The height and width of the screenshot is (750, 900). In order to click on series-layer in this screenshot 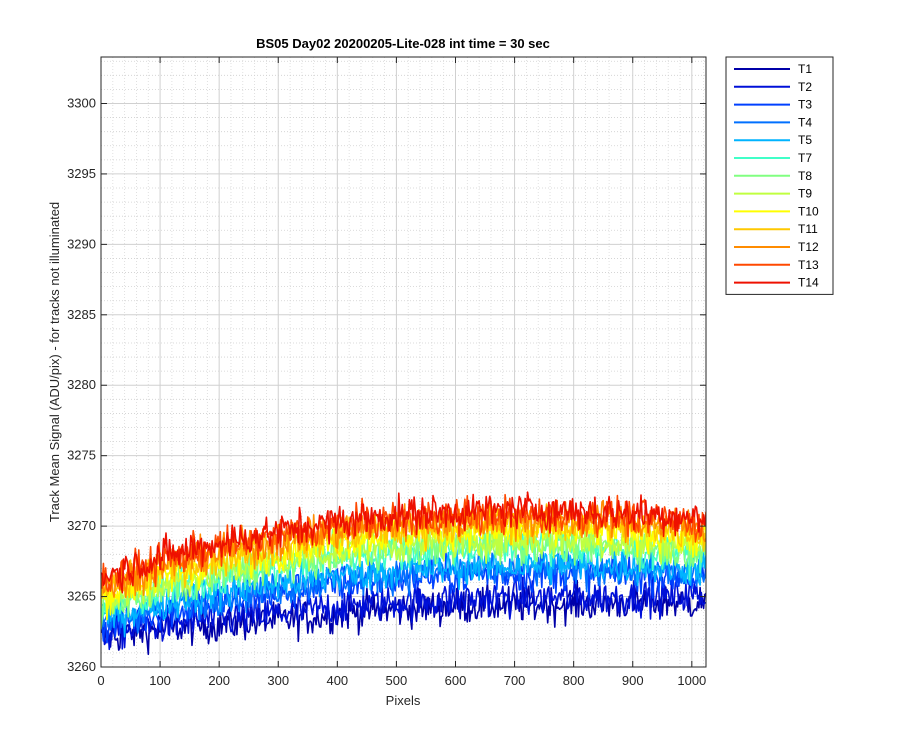, I will do `click(403, 573)`.